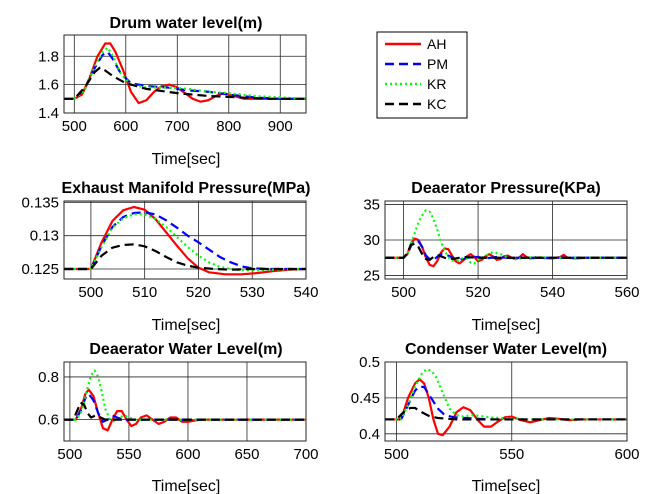  What do you see at coordinates (416, 64) in the screenshot?
I see `legend-entry: PM` at bounding box center [416, 64].